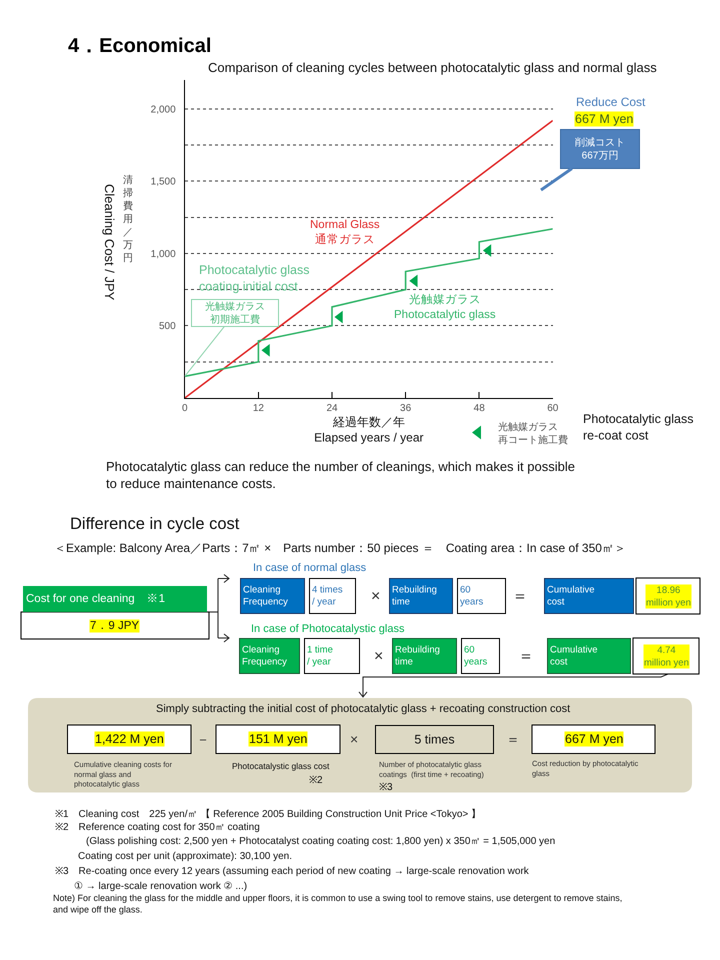 The width and height of the screenshot is (720, 960). I want to click on text: Coating cost per unit (approximate): 30,100 yen., so click(185, 856).